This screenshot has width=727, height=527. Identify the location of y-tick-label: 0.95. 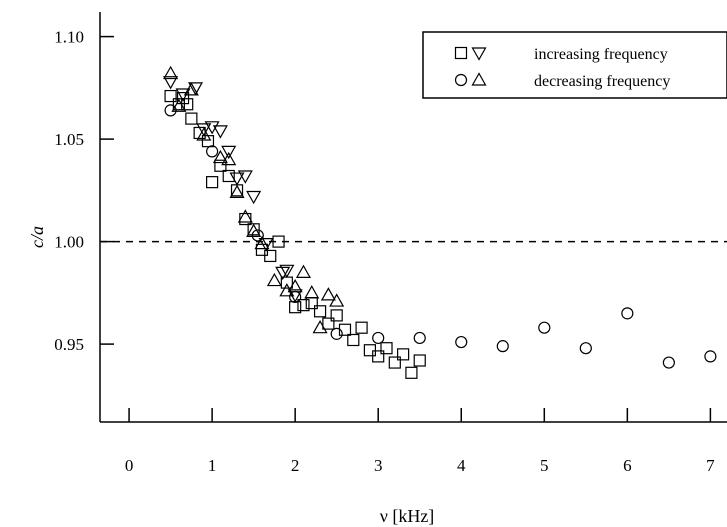
(69, 344).